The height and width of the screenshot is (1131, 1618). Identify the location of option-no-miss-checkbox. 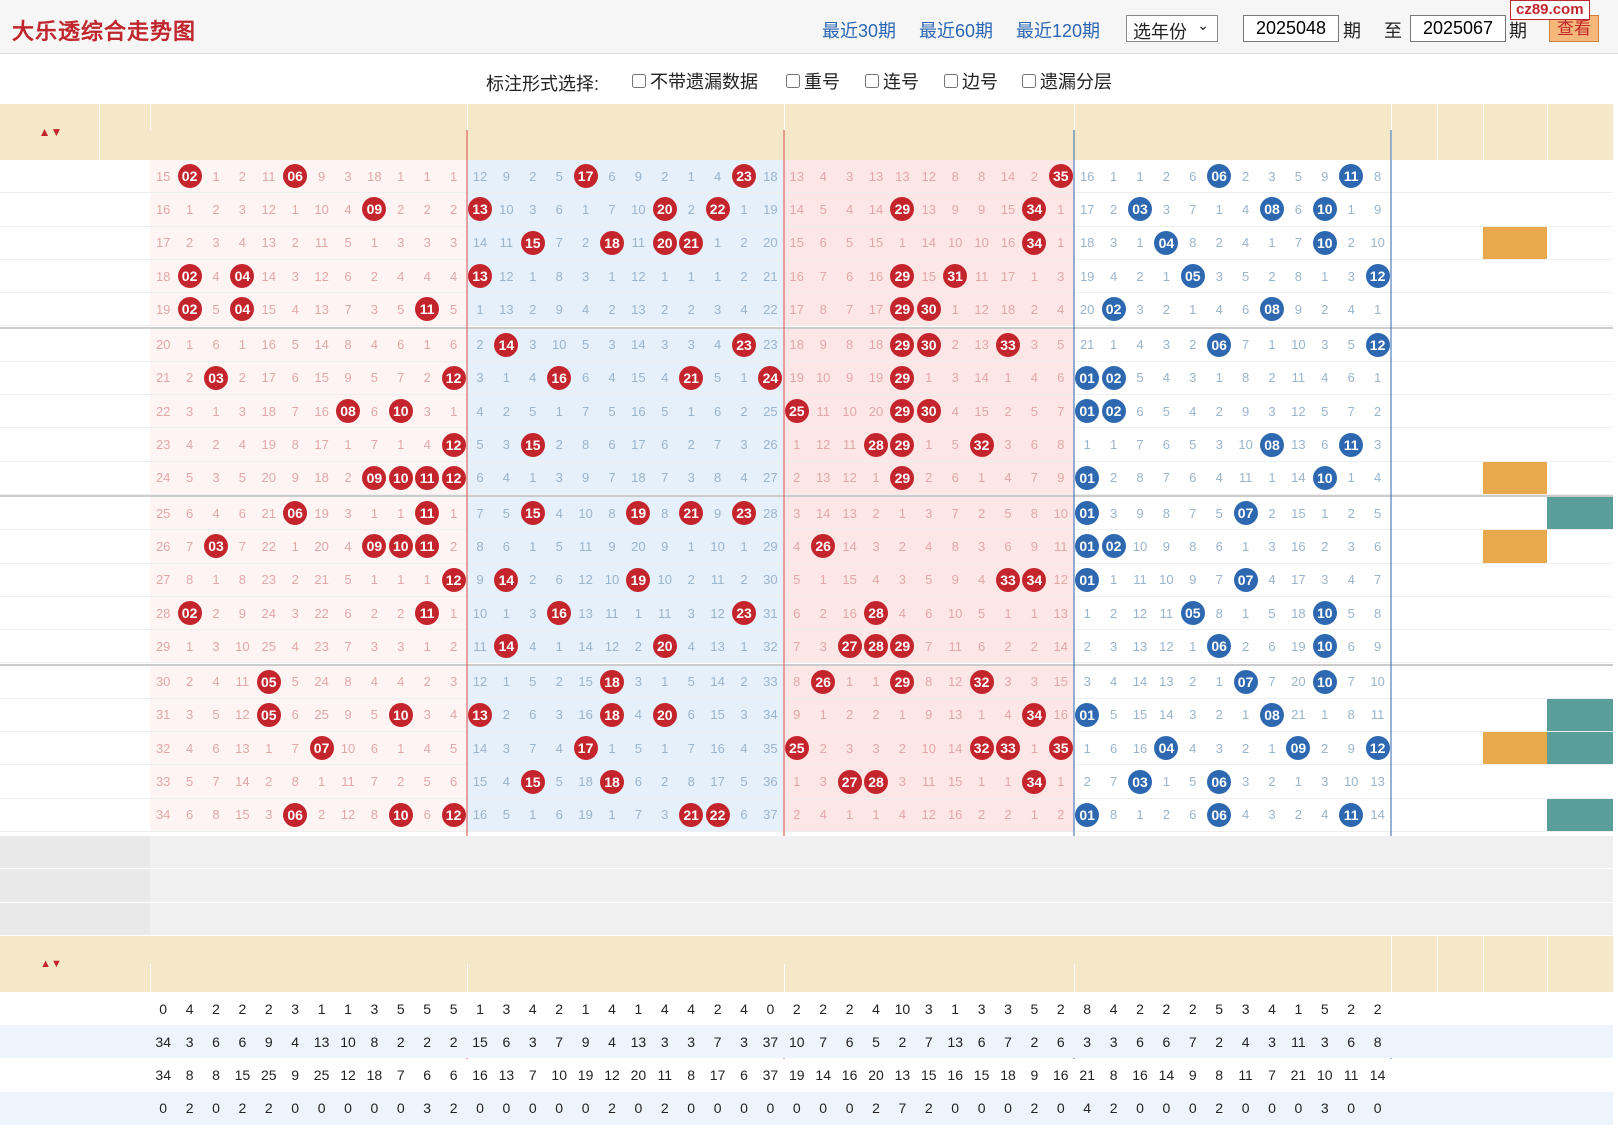
(639, 81).